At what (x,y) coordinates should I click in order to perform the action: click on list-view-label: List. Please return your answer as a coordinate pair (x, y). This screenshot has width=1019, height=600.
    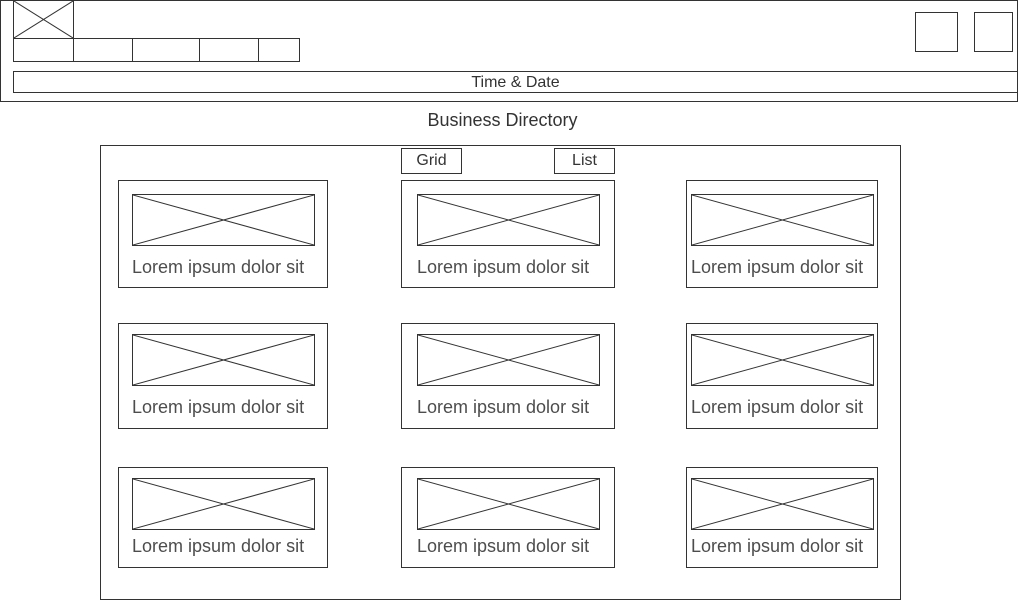
    Looking at the image, I should click on (584, 160).